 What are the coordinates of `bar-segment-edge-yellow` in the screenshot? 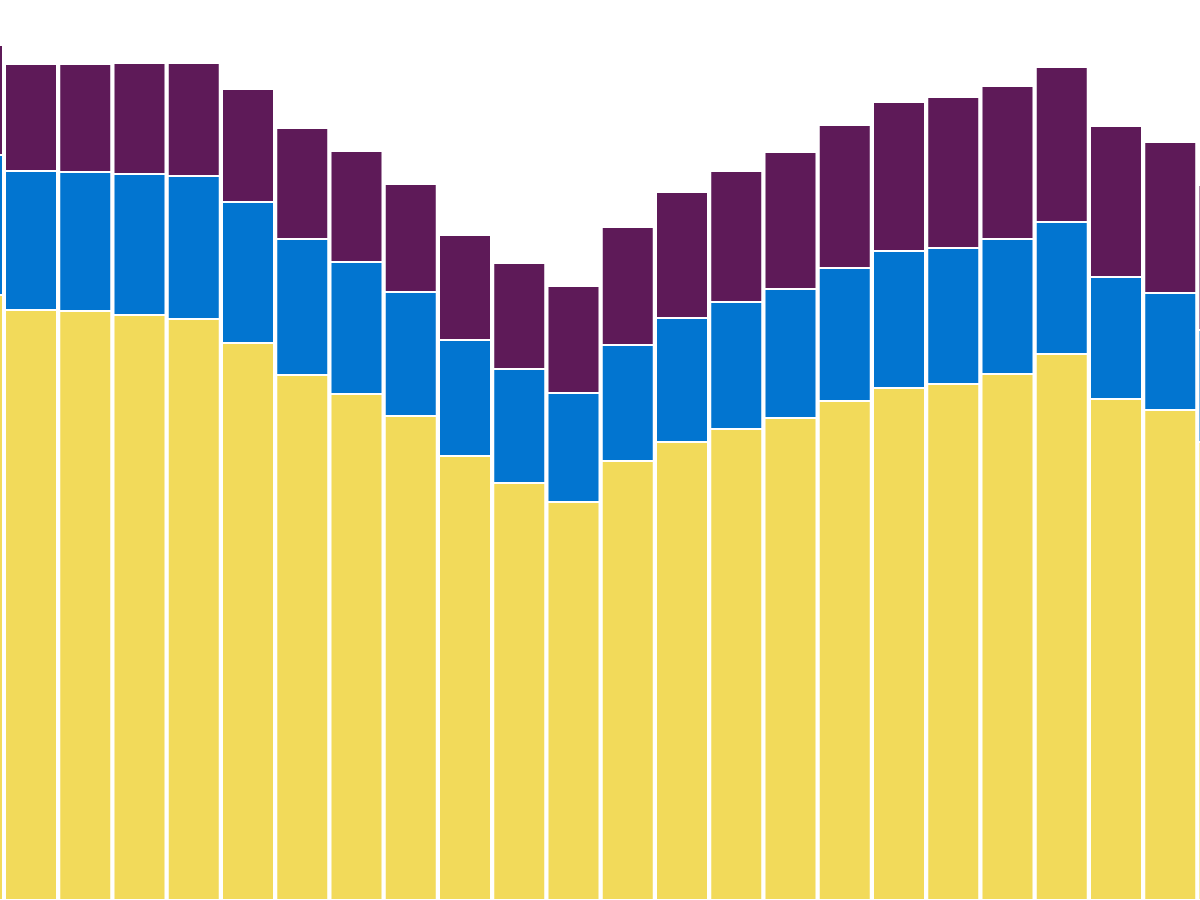 It's located at (2, 597).